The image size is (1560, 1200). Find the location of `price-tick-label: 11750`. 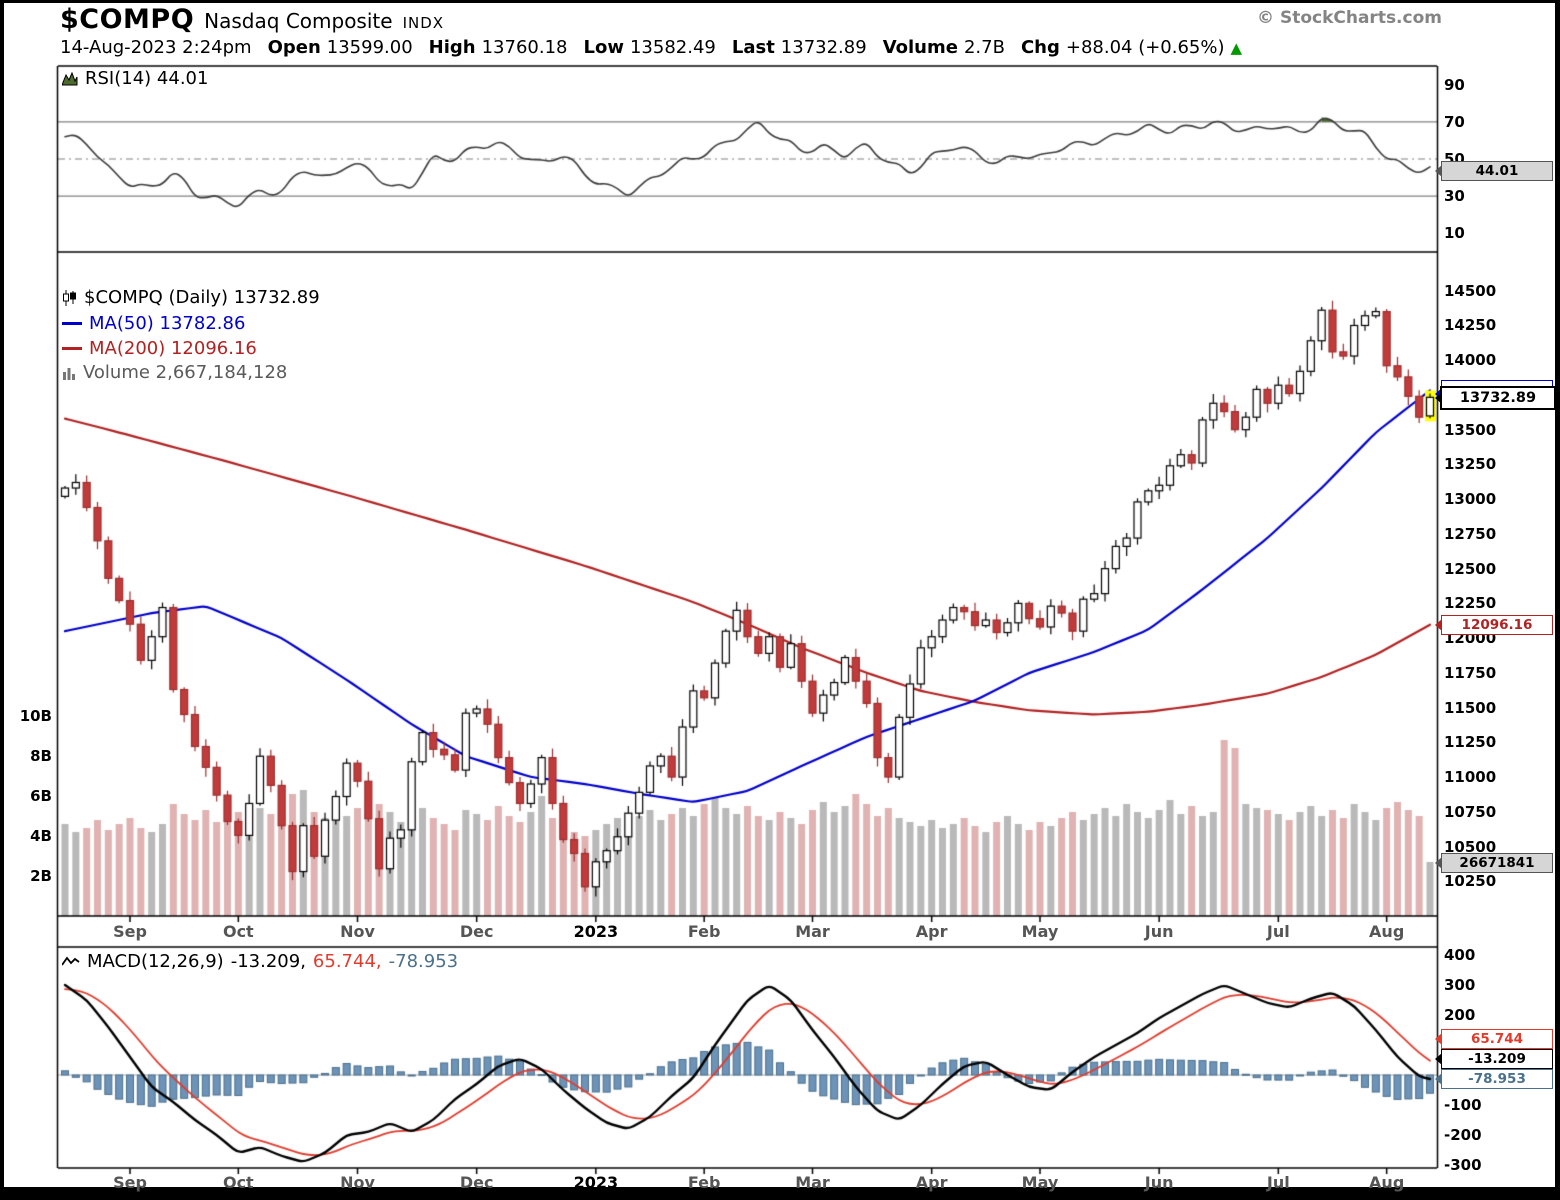

price-tick-label: 11750 is located at coordinates (1470, 672).